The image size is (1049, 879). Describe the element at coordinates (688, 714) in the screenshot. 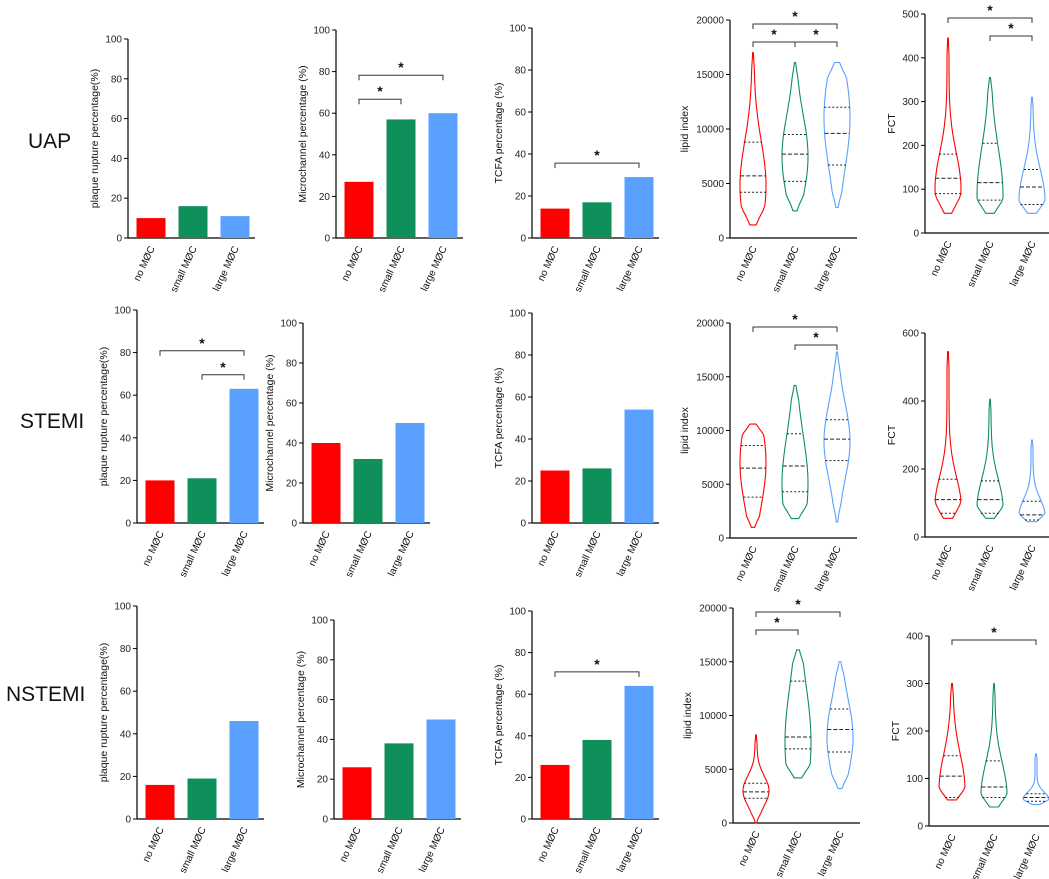

I see `y-axis-label: lipid index` at that location.